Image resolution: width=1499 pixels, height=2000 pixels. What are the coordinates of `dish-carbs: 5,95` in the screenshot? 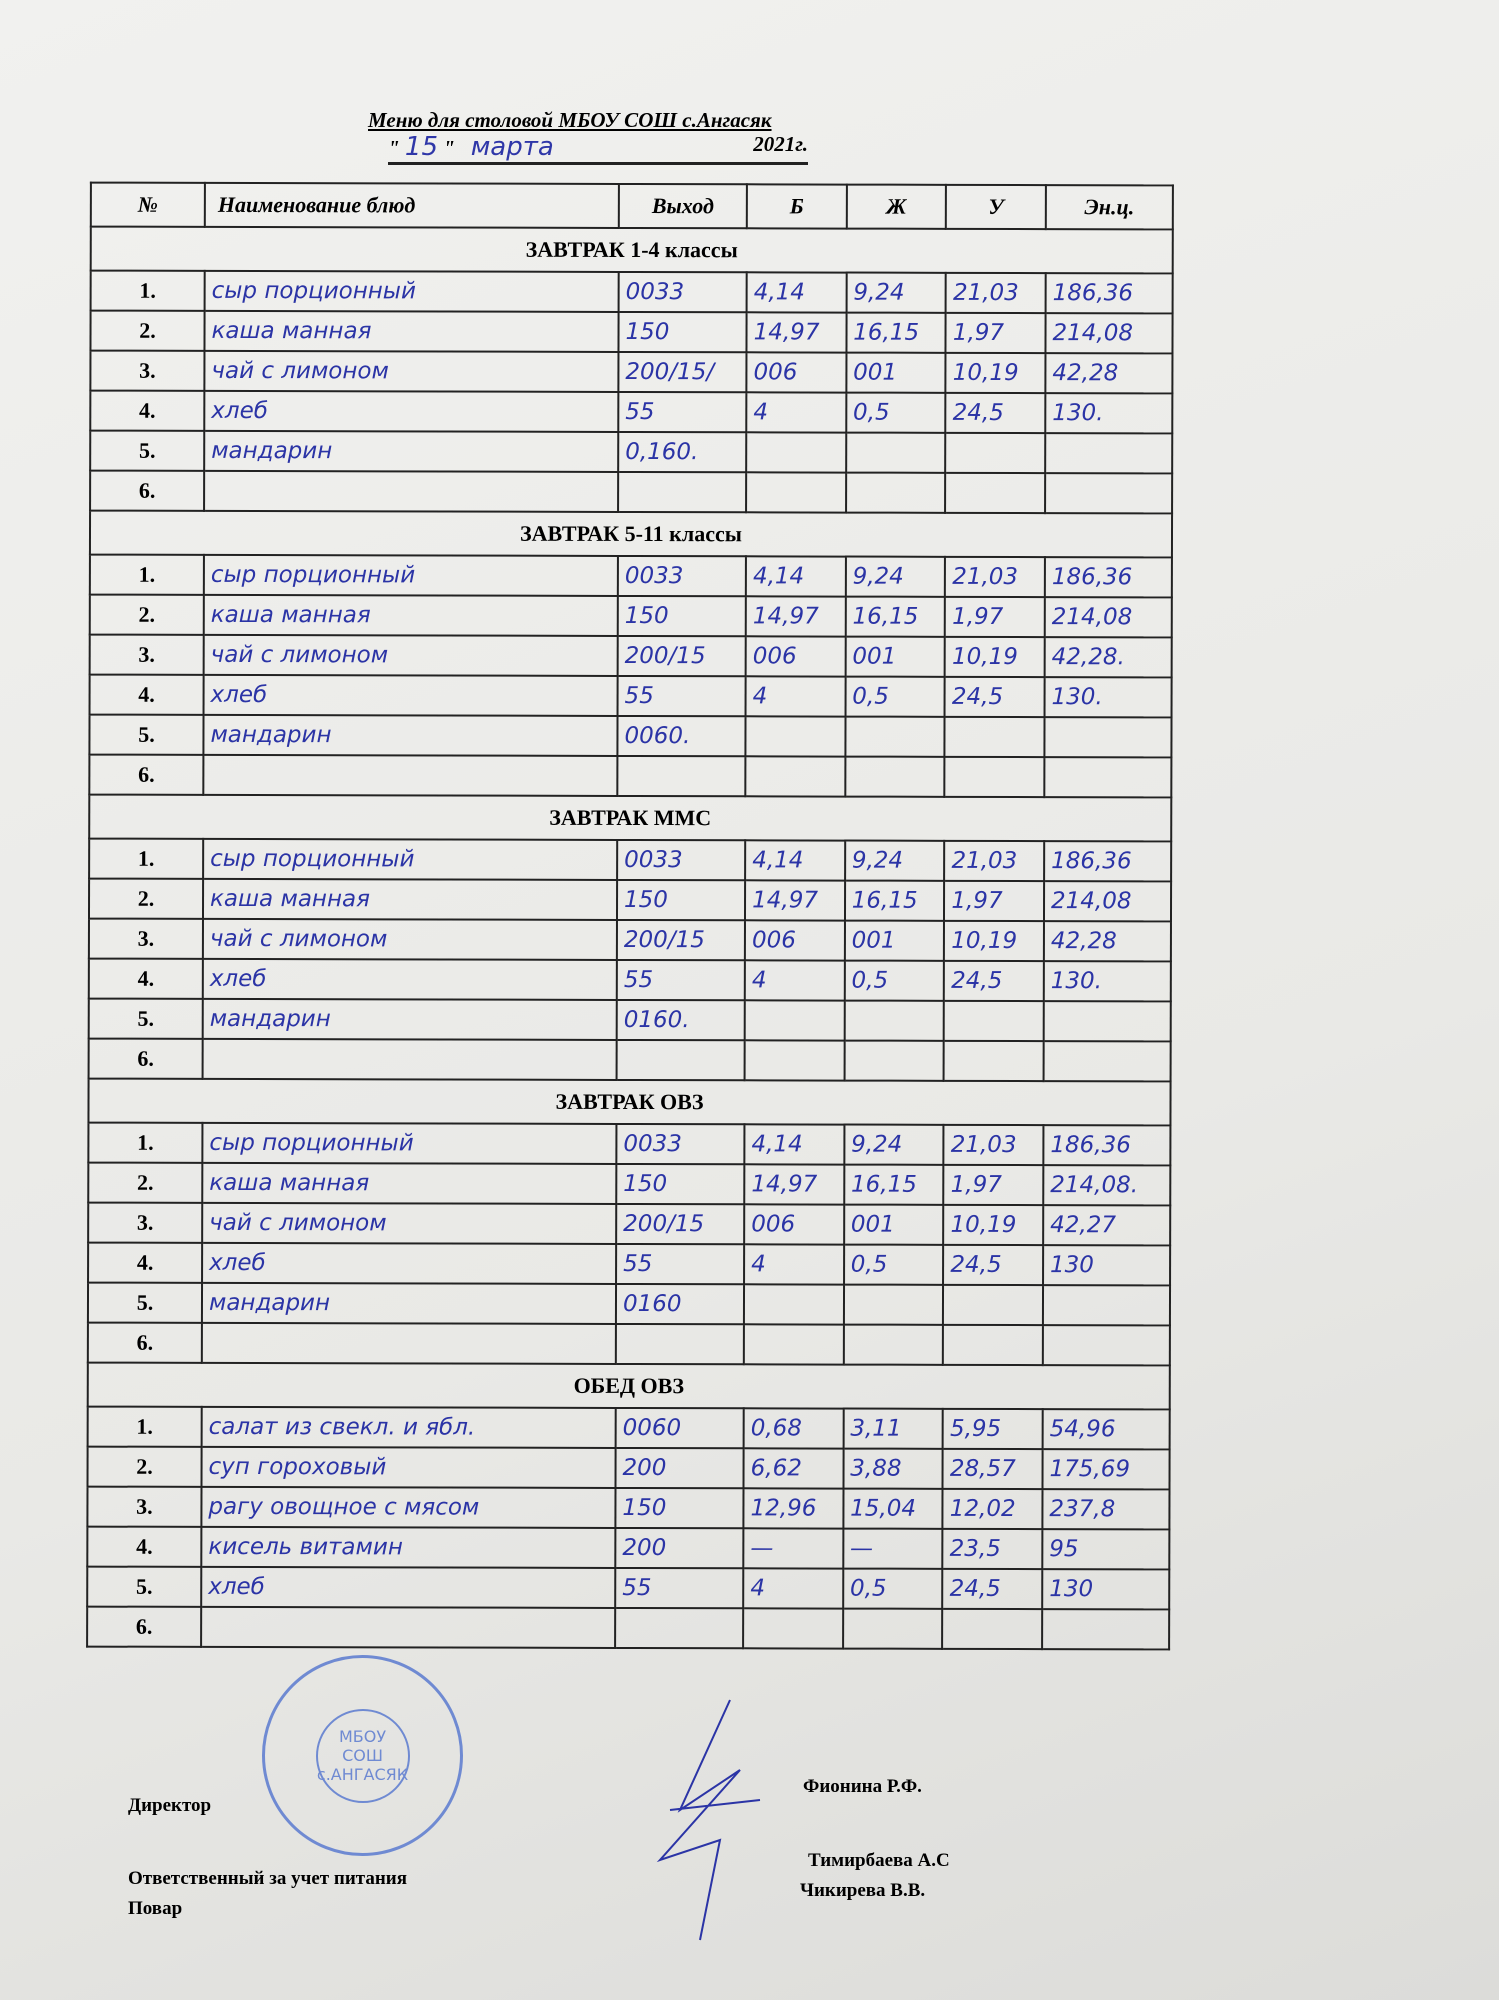 It's located at (992, 1429).